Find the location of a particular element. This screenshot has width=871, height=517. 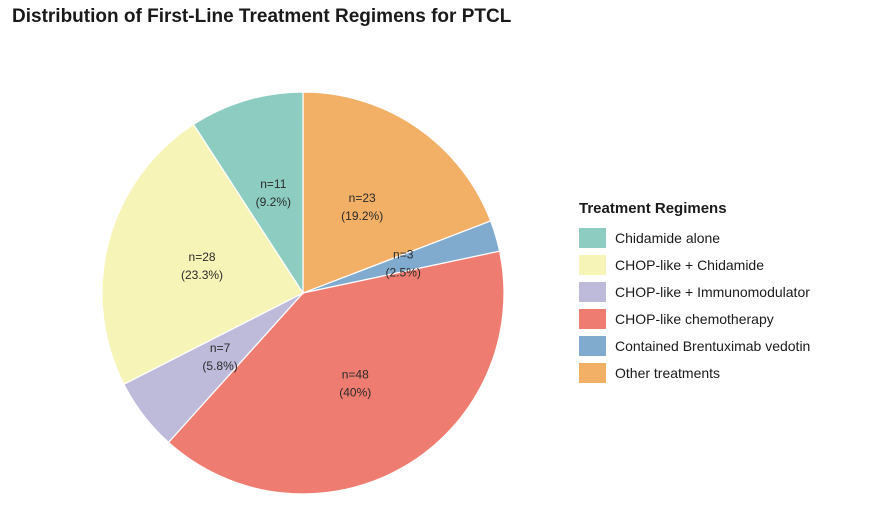

slice-count-label-chop-like-chemotherapy: n=48 is located at coordinates (355, 375).